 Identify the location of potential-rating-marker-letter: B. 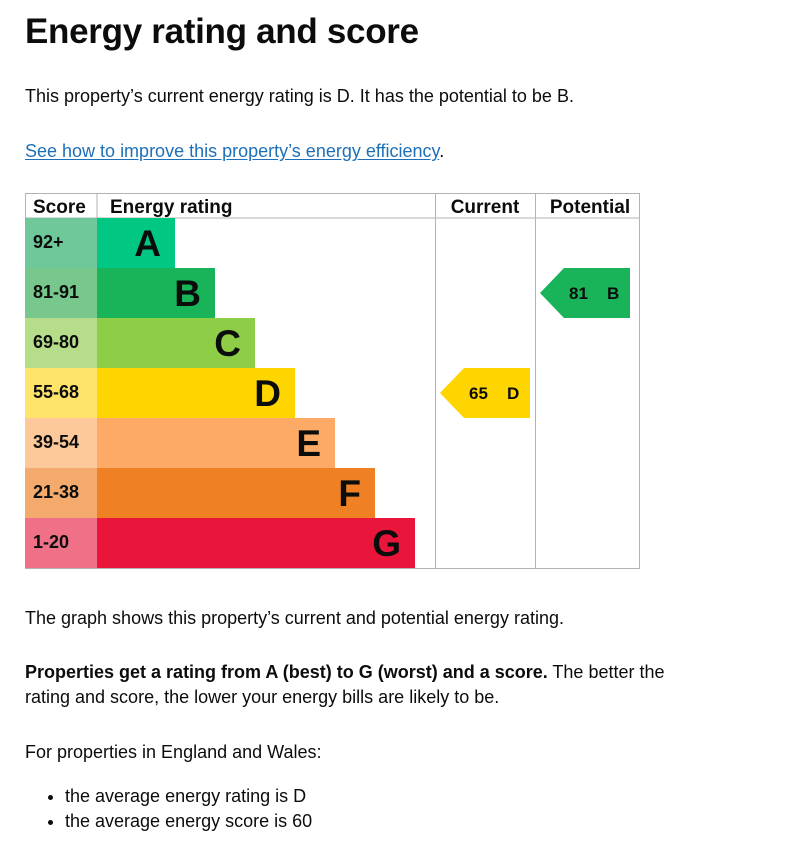
(613, 293).